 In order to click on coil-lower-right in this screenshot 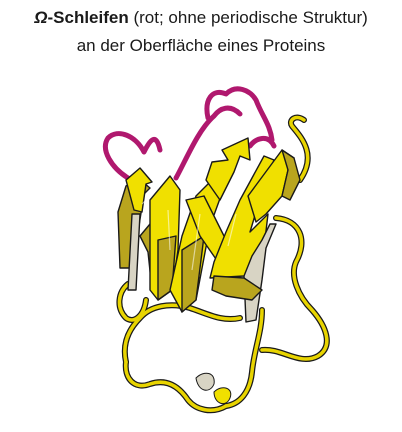, I will do `click(244, 358)`.